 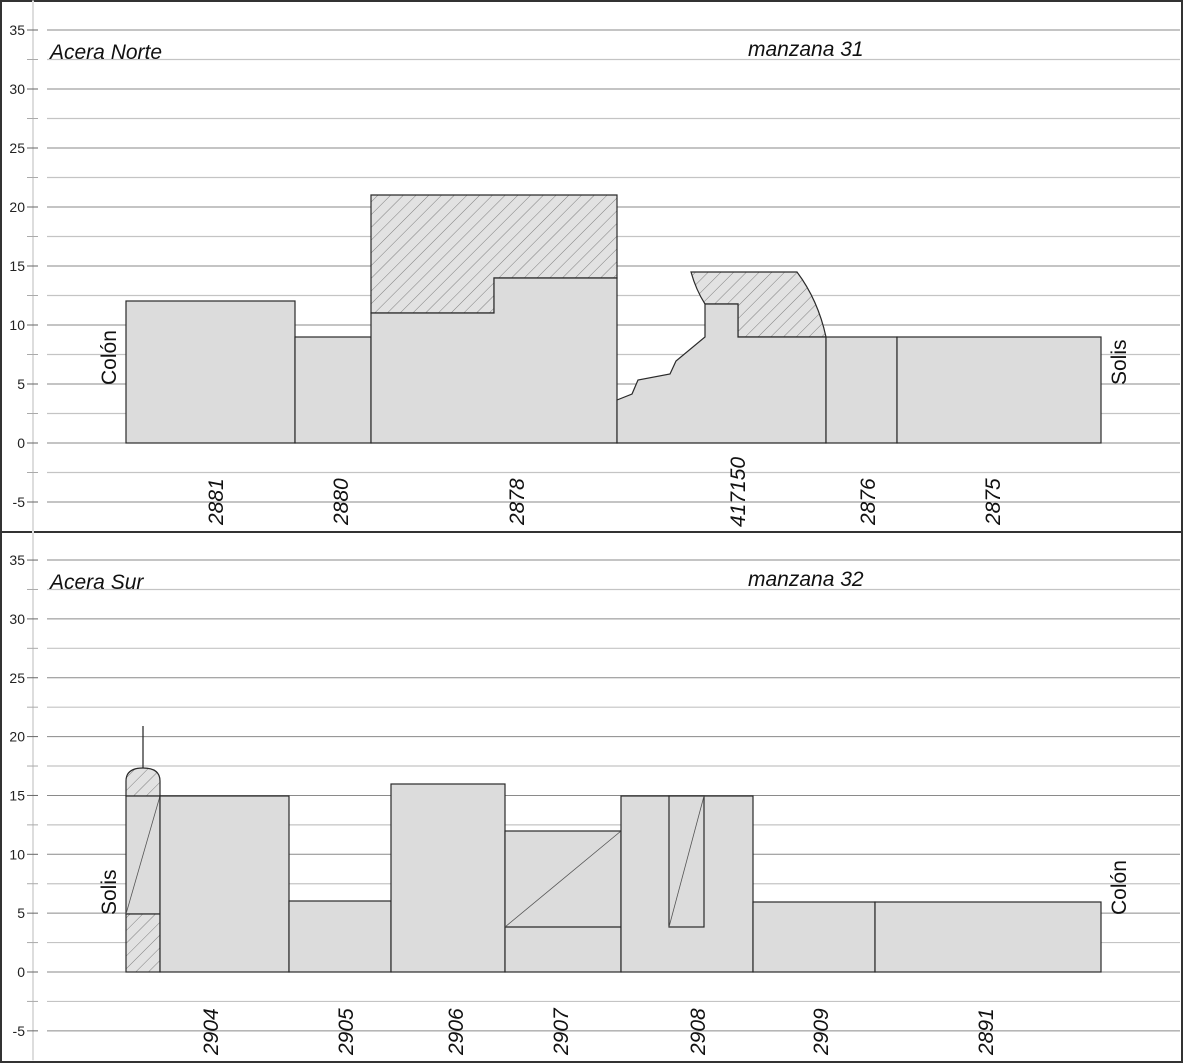 What do you see at coordinates (561, 1031) in the screenshot?
I see `lot-label: 2907` at bounding box center [561, 1031].